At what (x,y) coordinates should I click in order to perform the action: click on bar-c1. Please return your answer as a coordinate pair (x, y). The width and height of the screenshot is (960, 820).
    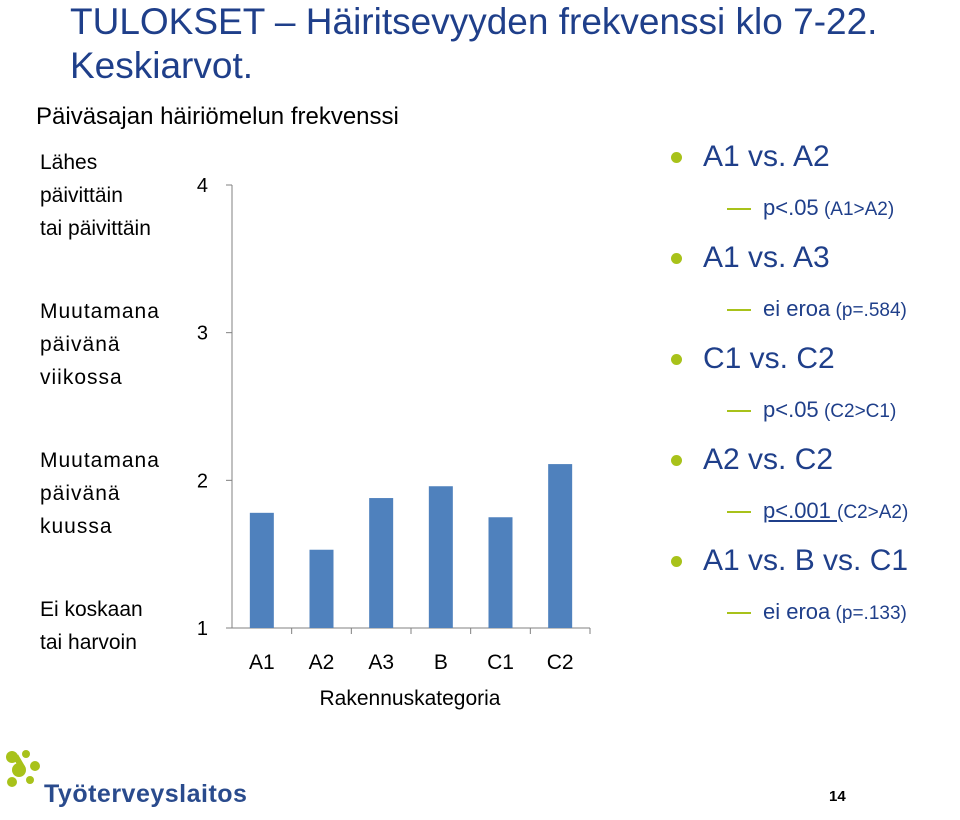
    Looking at the image, I should click on (500, 572).